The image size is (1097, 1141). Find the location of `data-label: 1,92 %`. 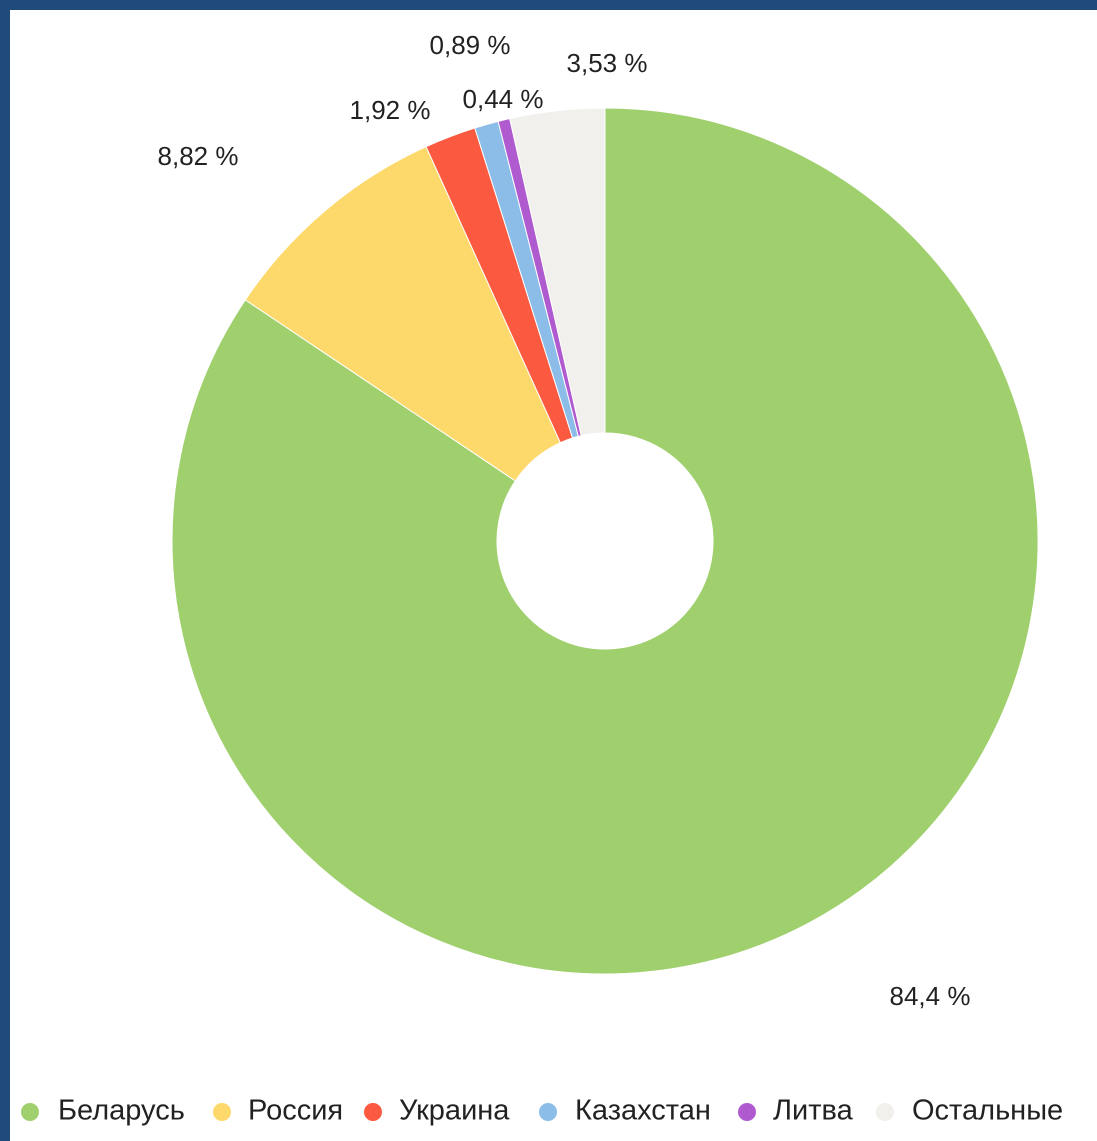

data-label: 1,92 % is located at coordinates (390, 110).